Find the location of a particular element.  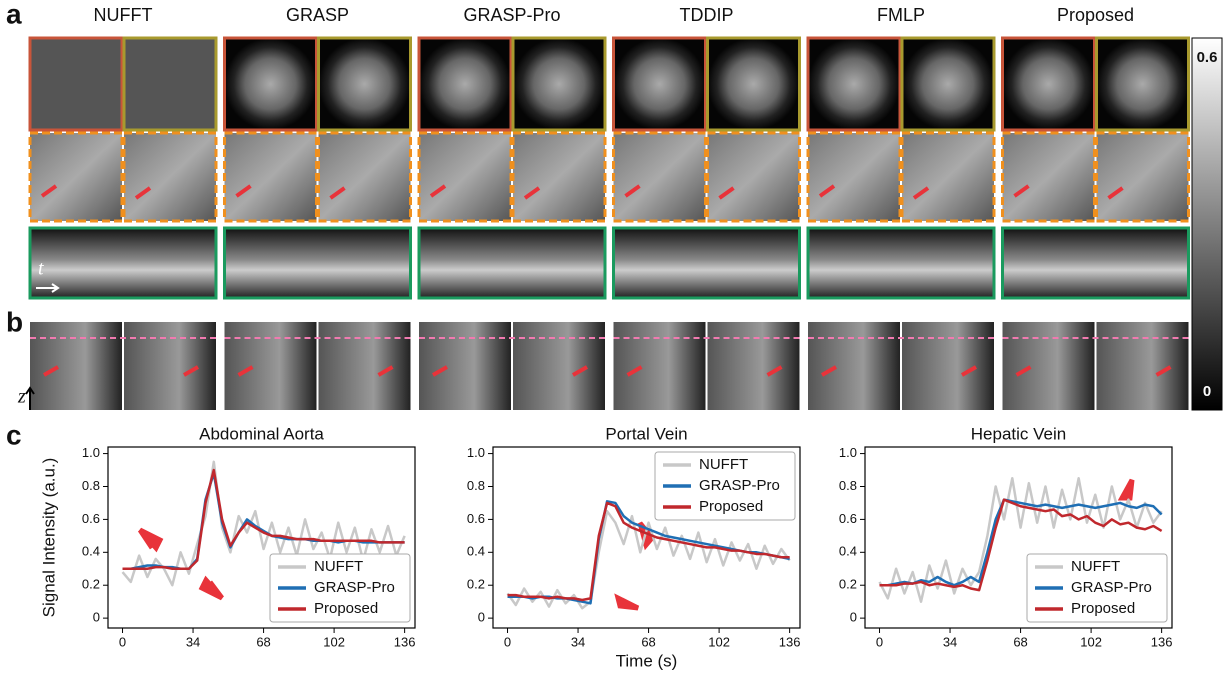

time-arrow is located at coordinates (48, 288).